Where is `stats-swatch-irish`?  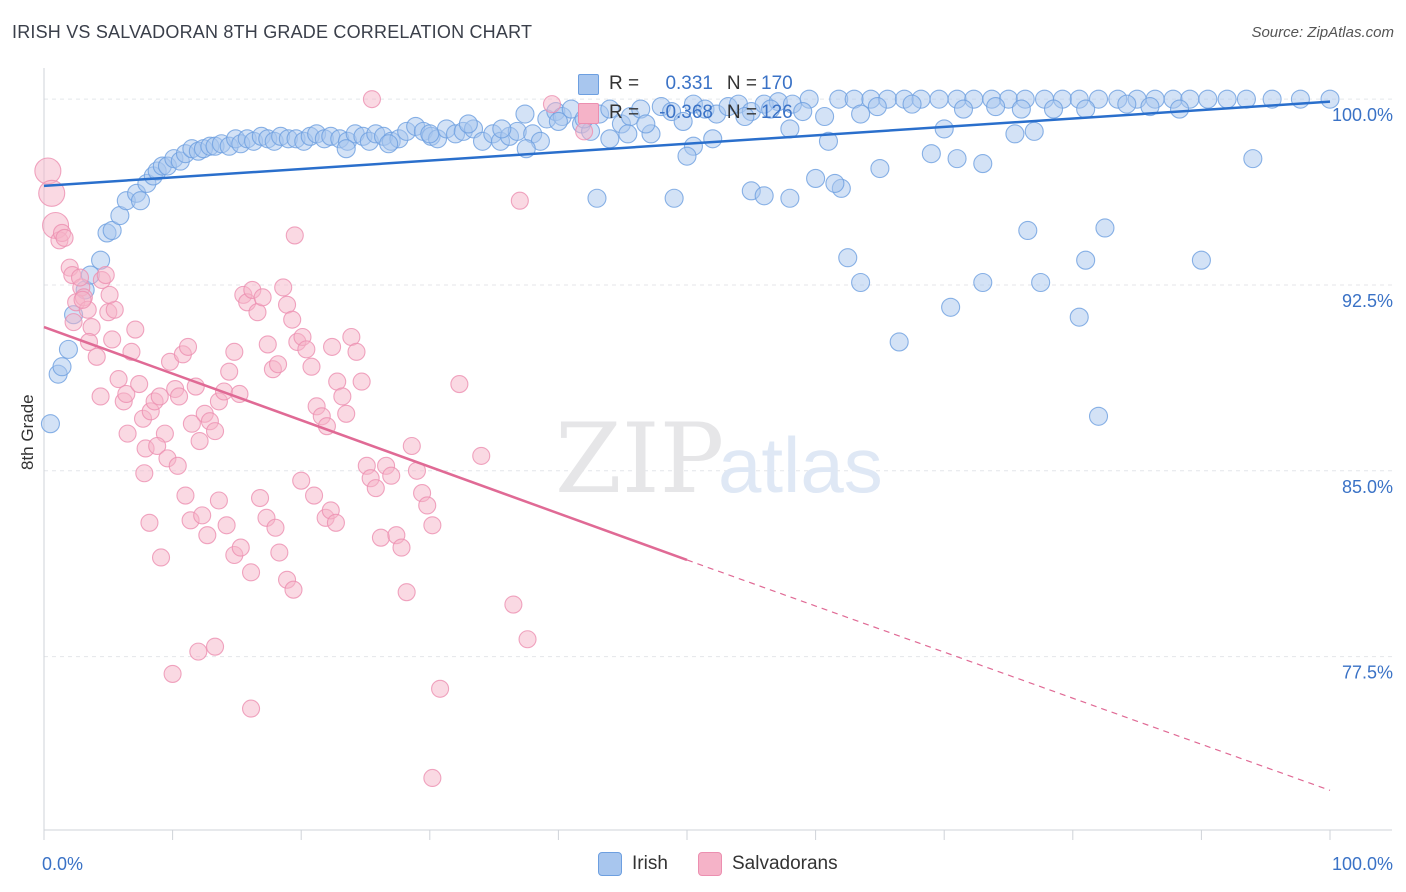
stats-swatch-irish is located at coordinates (588, 84).